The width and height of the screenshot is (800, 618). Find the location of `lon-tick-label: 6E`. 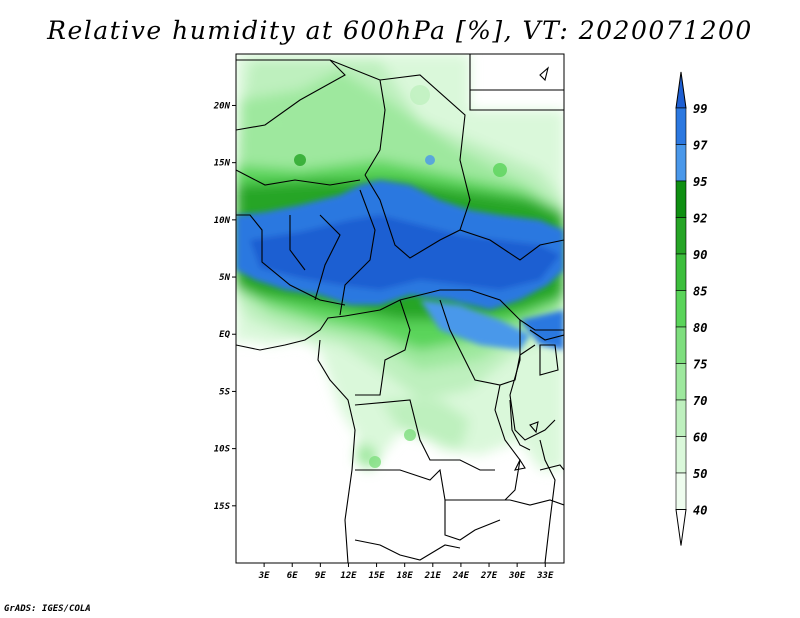

lon-tick-label: 6E is located at coordinates (292, 576).